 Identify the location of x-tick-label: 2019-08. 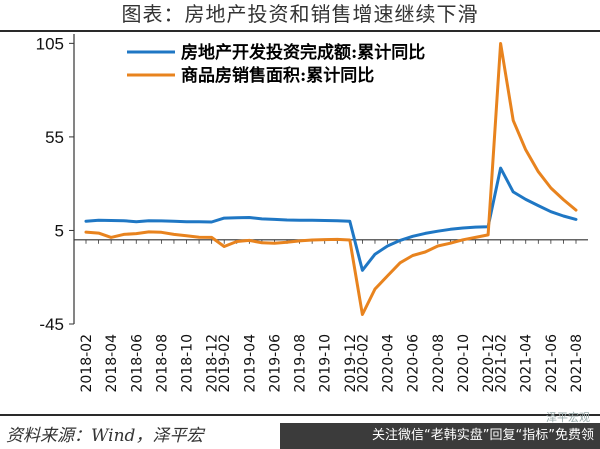
(301, 363).